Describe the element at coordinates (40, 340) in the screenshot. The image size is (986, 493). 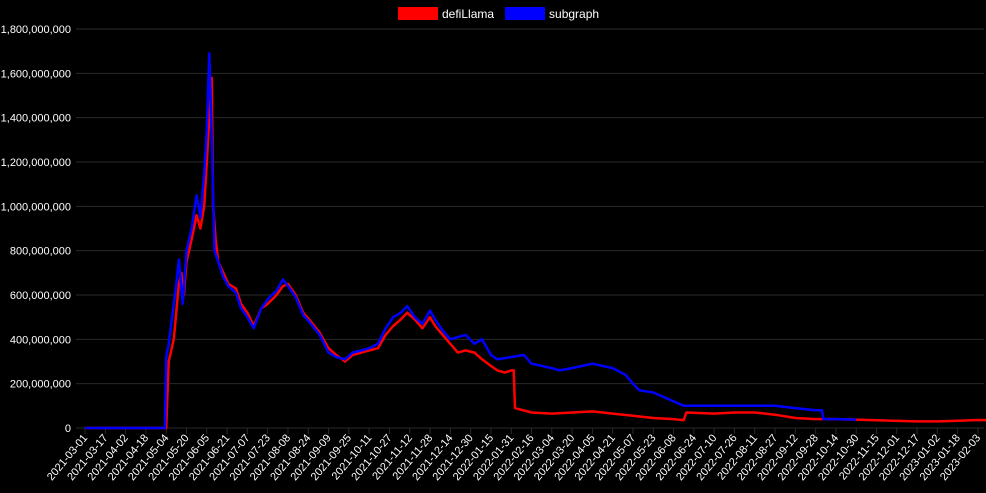
I see `y-tick-label: 400,000,000` at that location.